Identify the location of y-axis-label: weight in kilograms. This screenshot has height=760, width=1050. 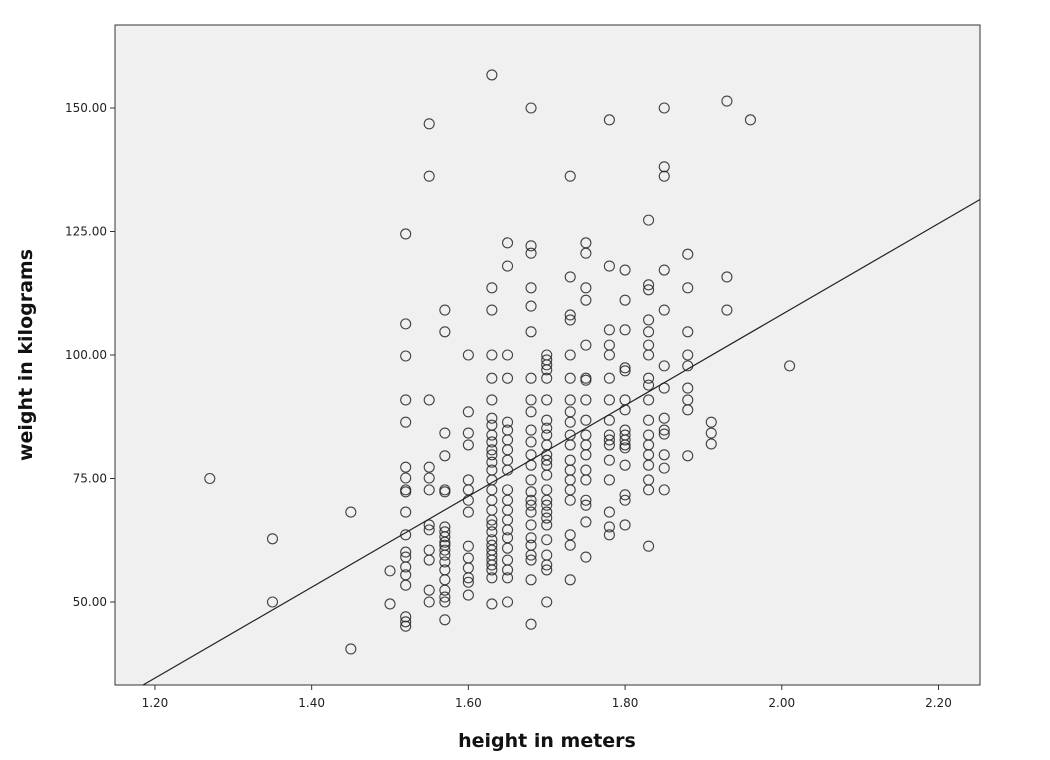
(26, 355).